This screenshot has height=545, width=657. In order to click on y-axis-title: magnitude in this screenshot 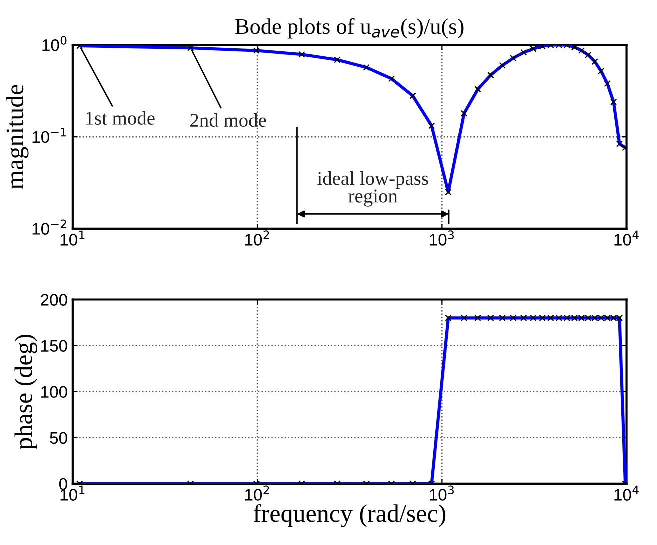, I will do `click(17, 137)`.